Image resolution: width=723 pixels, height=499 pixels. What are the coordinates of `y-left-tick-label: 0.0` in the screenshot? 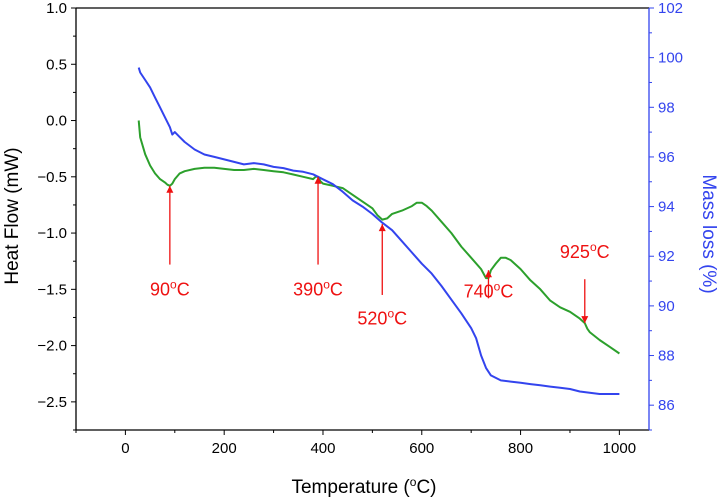 It's located at (56, 121).